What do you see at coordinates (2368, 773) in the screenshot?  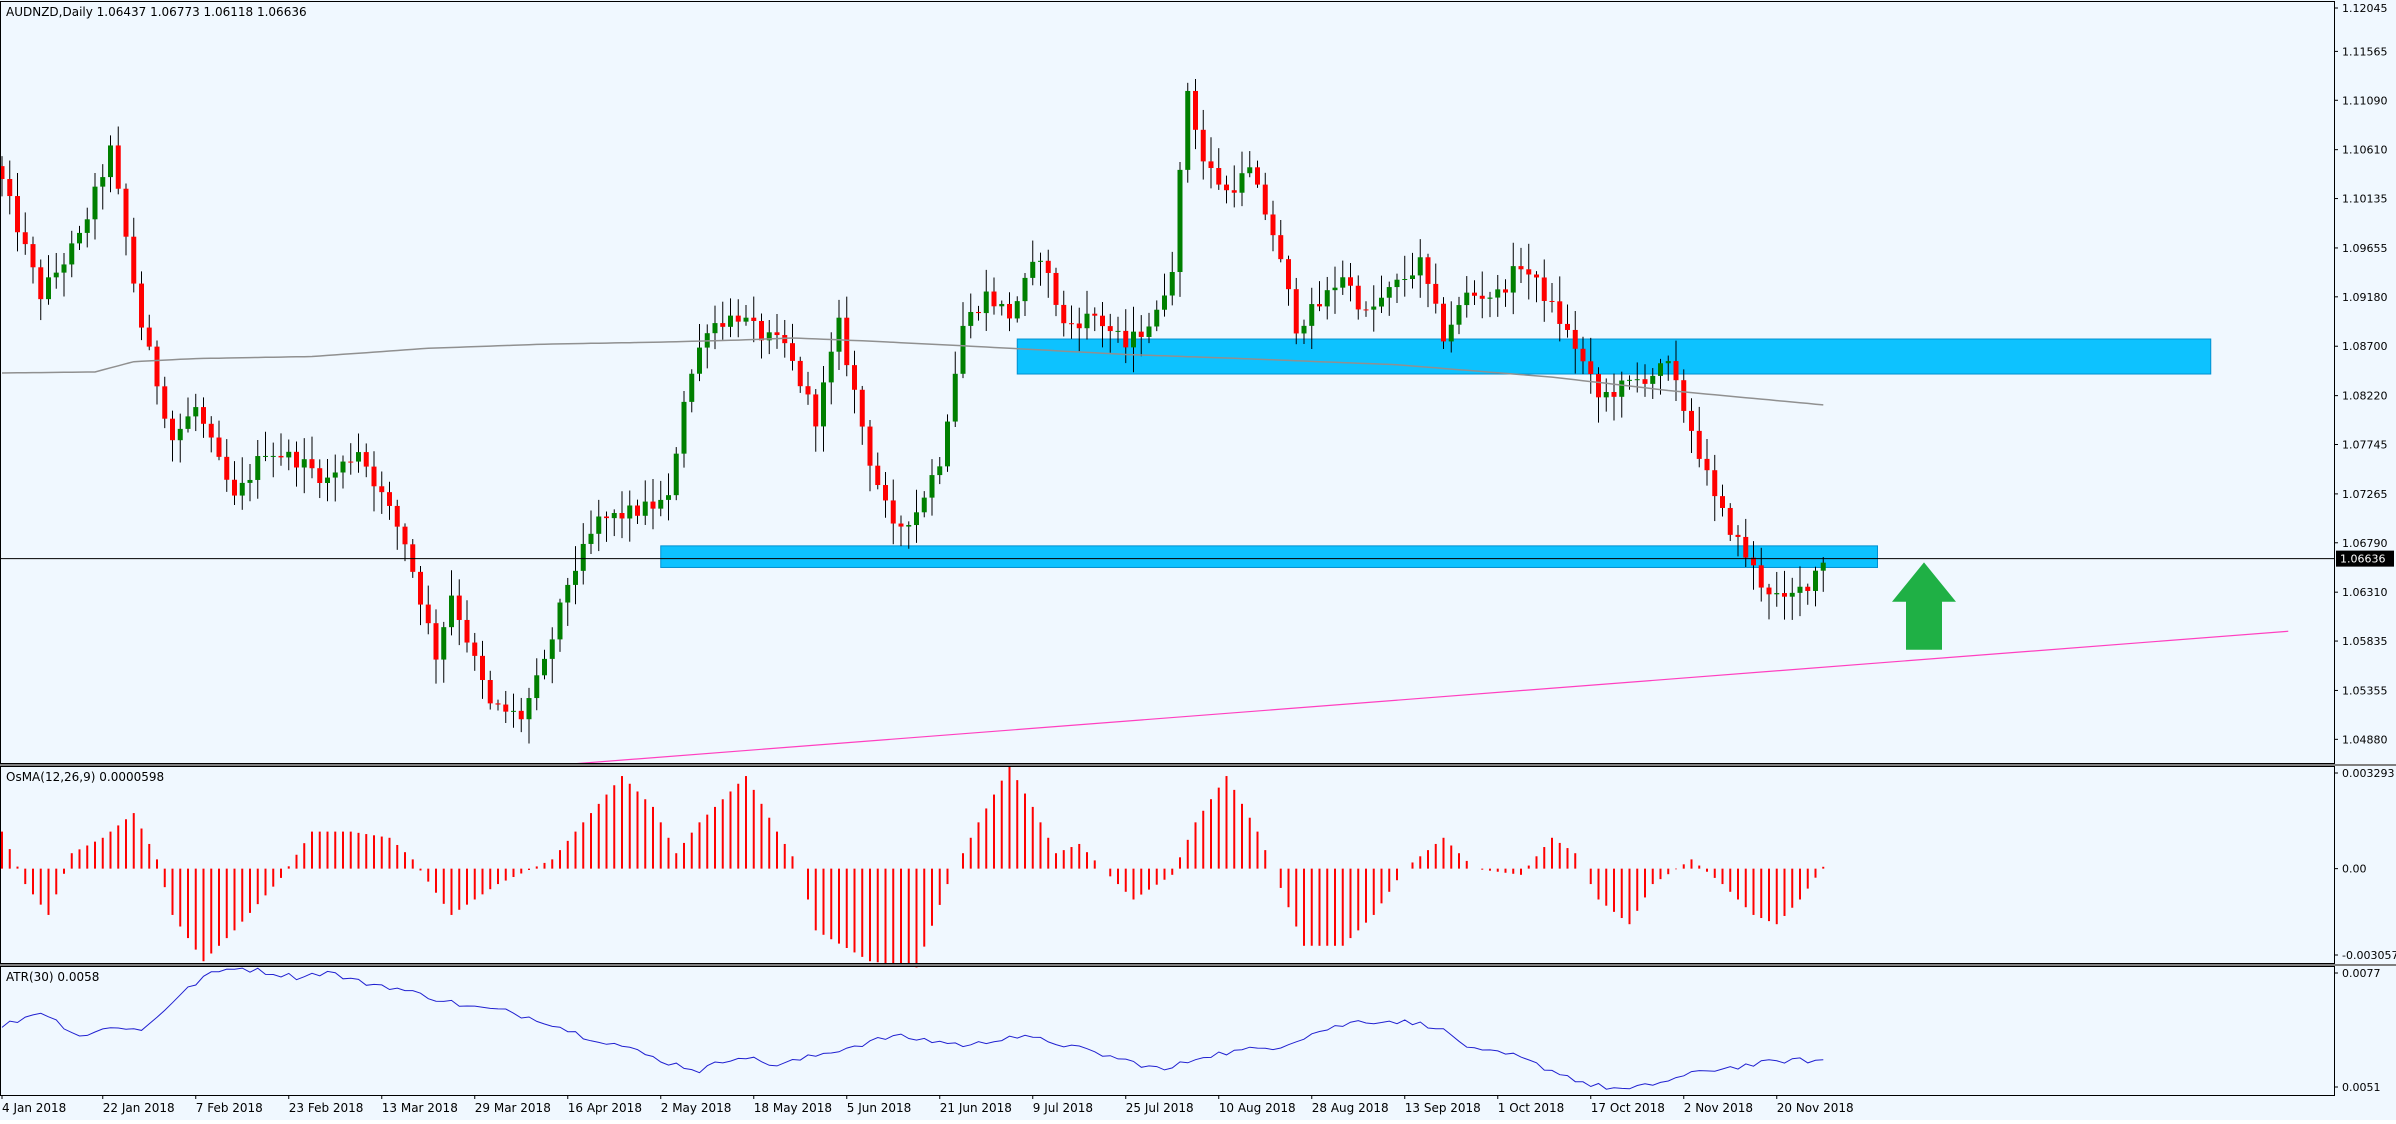 I see `osma-axis-tick-label: 0.003293` at bounding box center [2368, 773].